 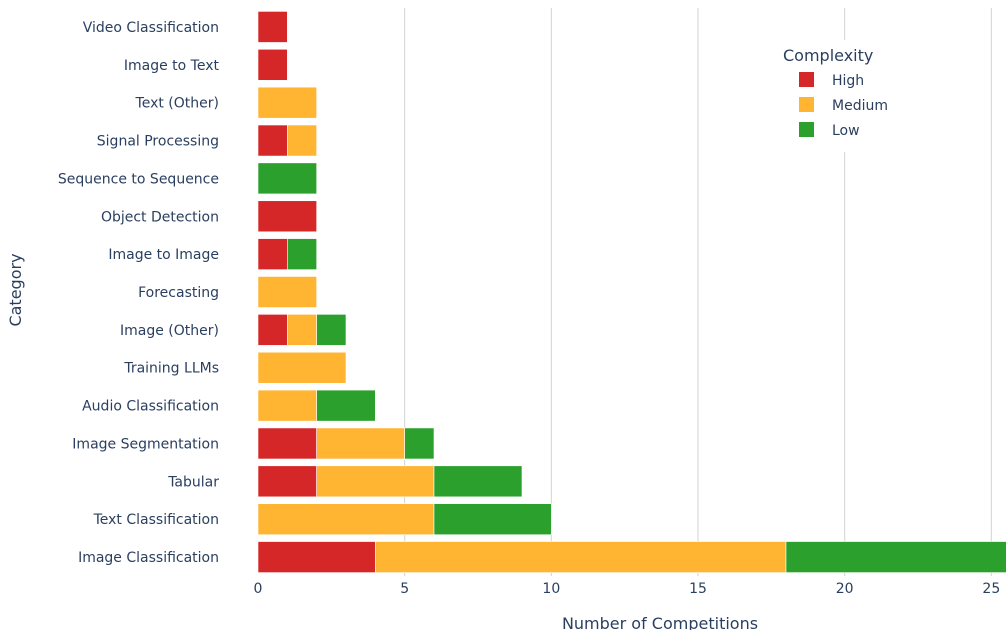 What do you see at coordinates (138, 179) in the screenshot?
I see `y-tick-label-10: Sequence to Sequence` at bounding box center [138, 179].